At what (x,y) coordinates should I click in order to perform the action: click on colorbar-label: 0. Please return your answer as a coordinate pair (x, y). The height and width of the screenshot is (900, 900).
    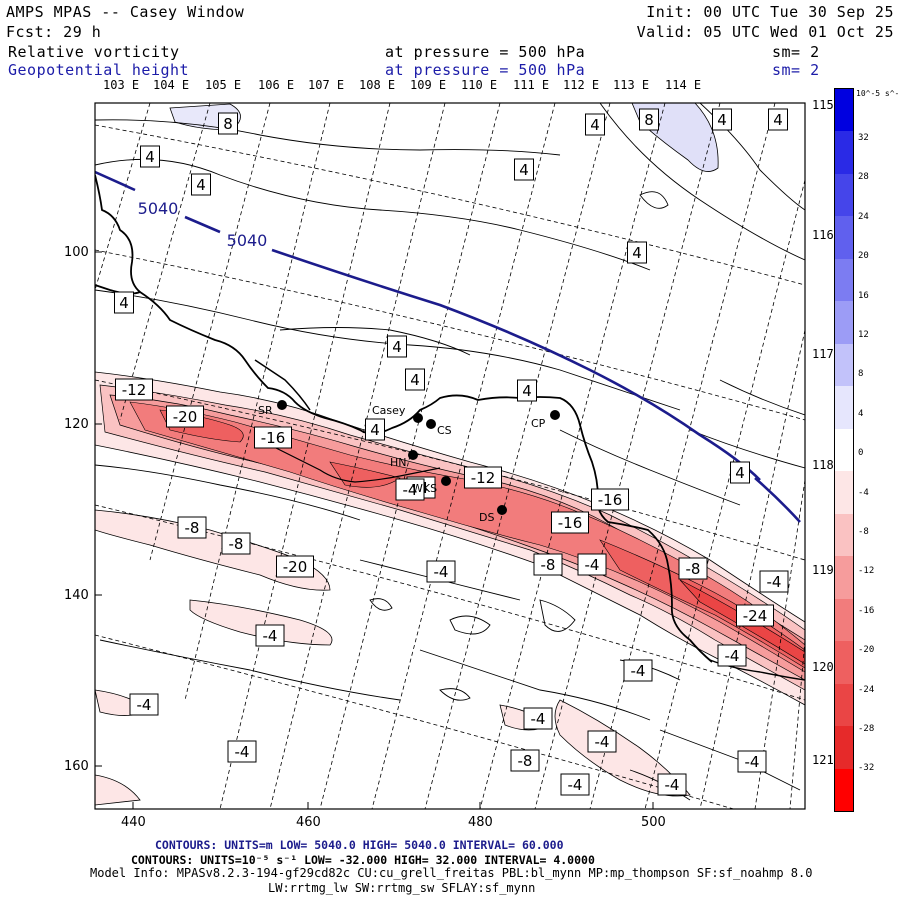
    Looking at the image, I should click on (861, 453).